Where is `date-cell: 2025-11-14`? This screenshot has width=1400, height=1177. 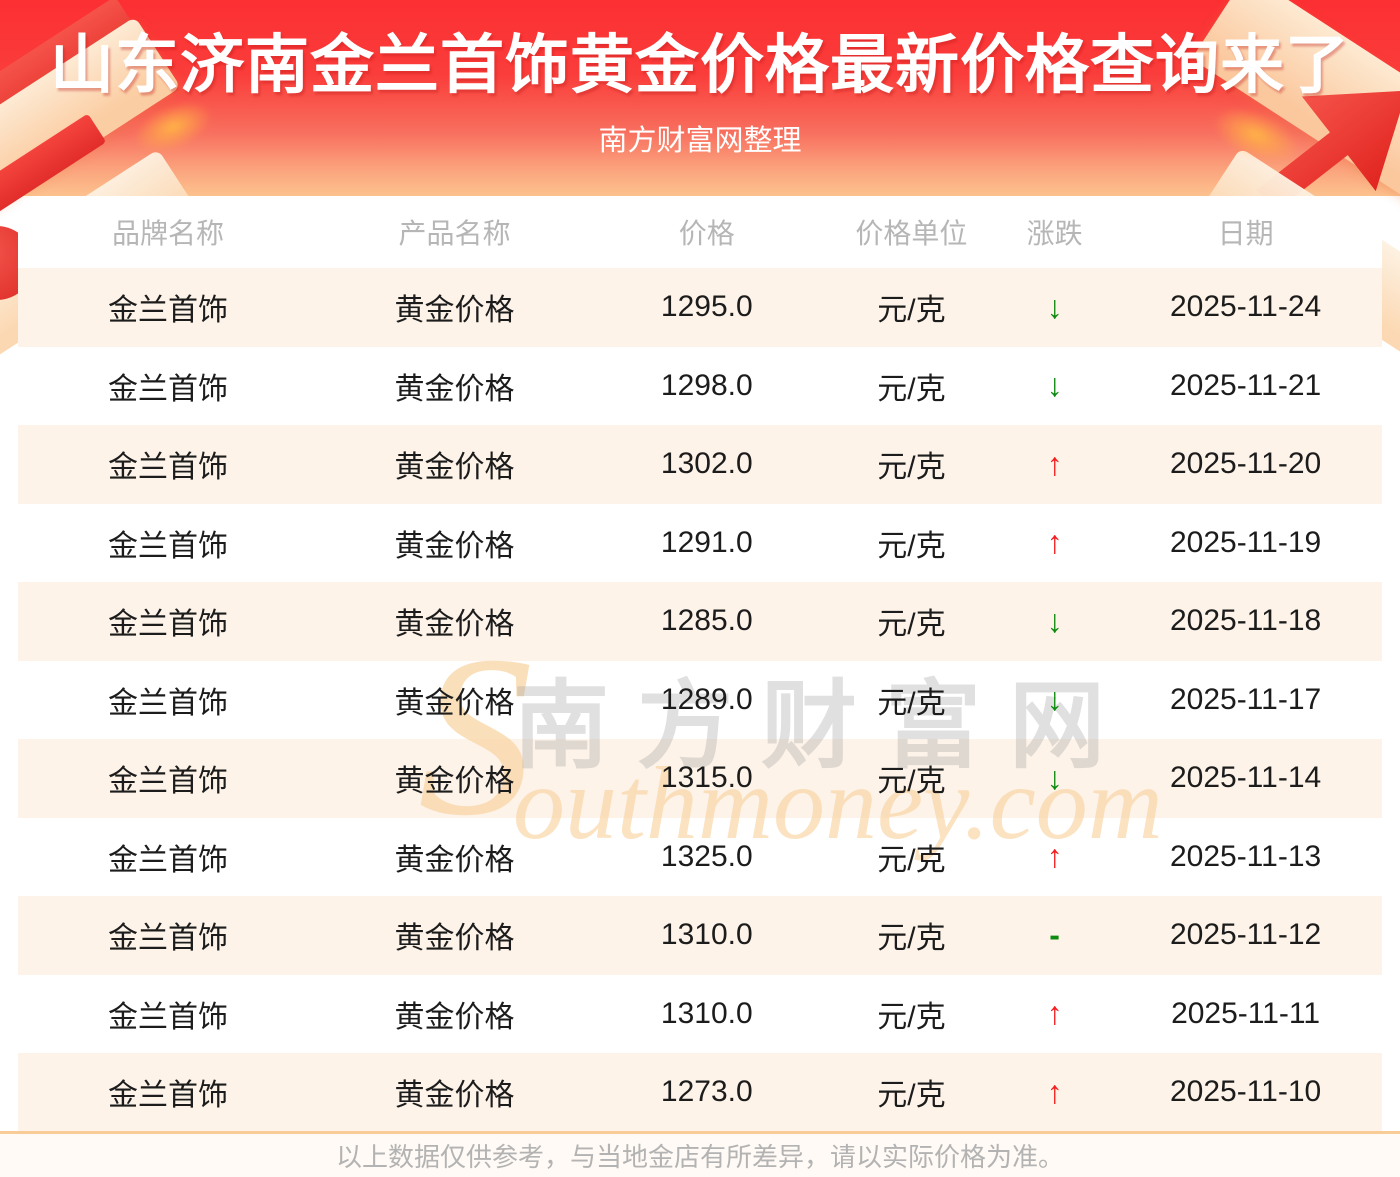
date-cell: 2025-11-14 is located at coordinates (1245, 778).